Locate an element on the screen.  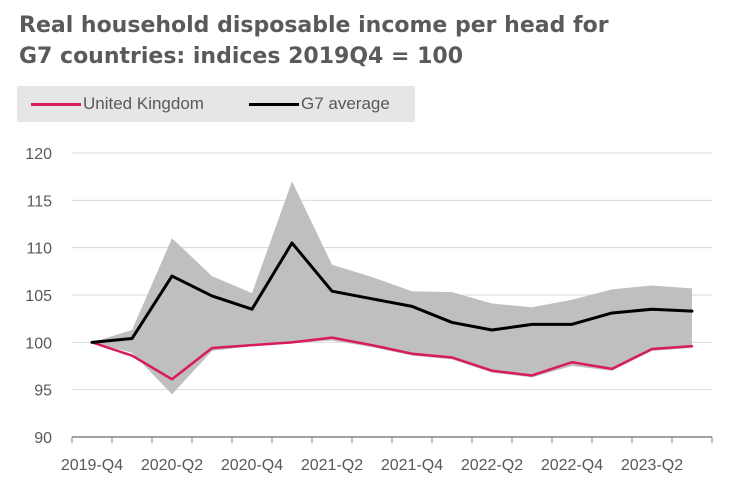
y-tick-label: 110 is located at coordinates (39, 249).